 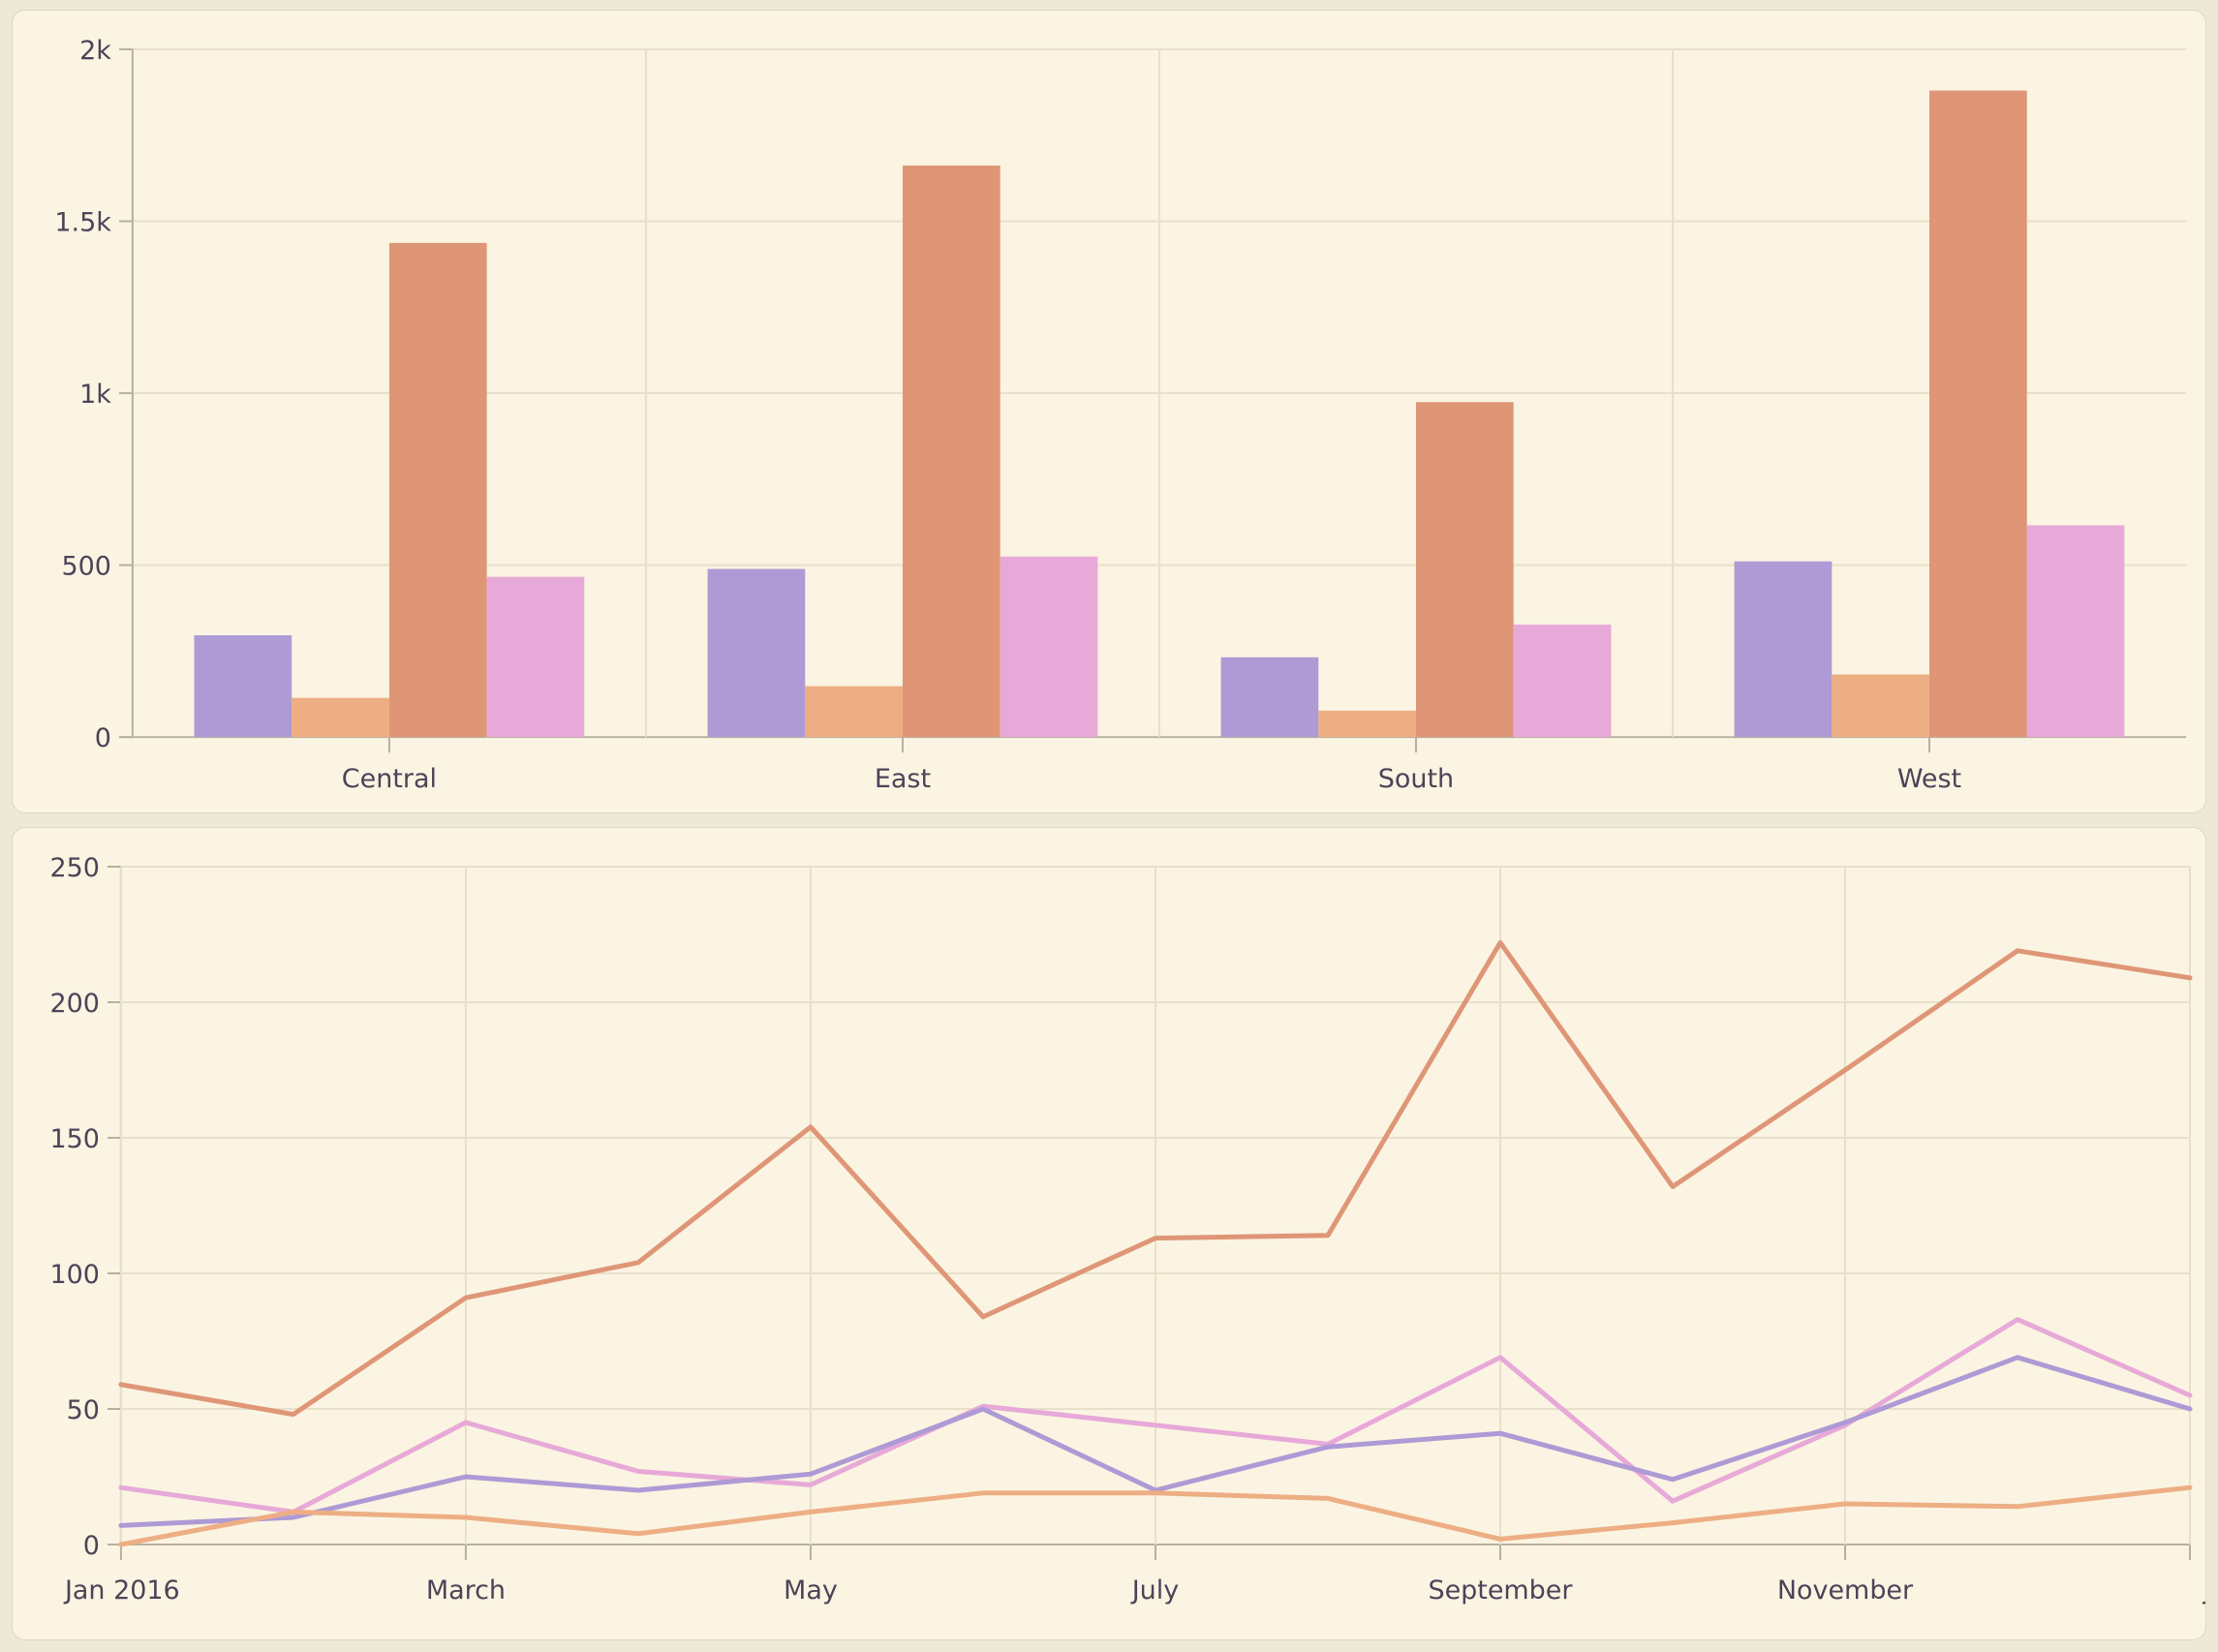 What do you see at coordinates (1155, 1441) in the screenshot?
I see `line-series-purple` at bounding box center [1155, 1441].